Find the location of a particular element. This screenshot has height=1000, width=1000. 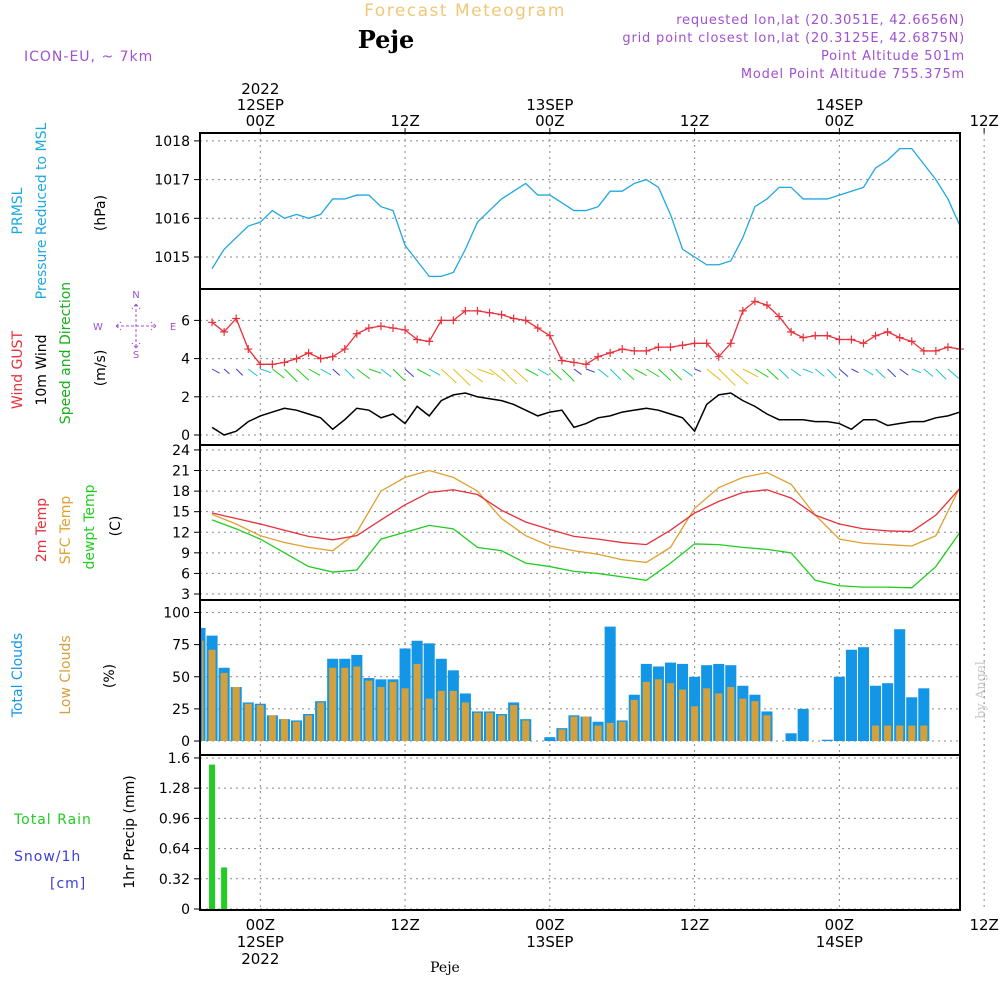

bottom-time-label: 00Z is located at coordinates (839, 925).